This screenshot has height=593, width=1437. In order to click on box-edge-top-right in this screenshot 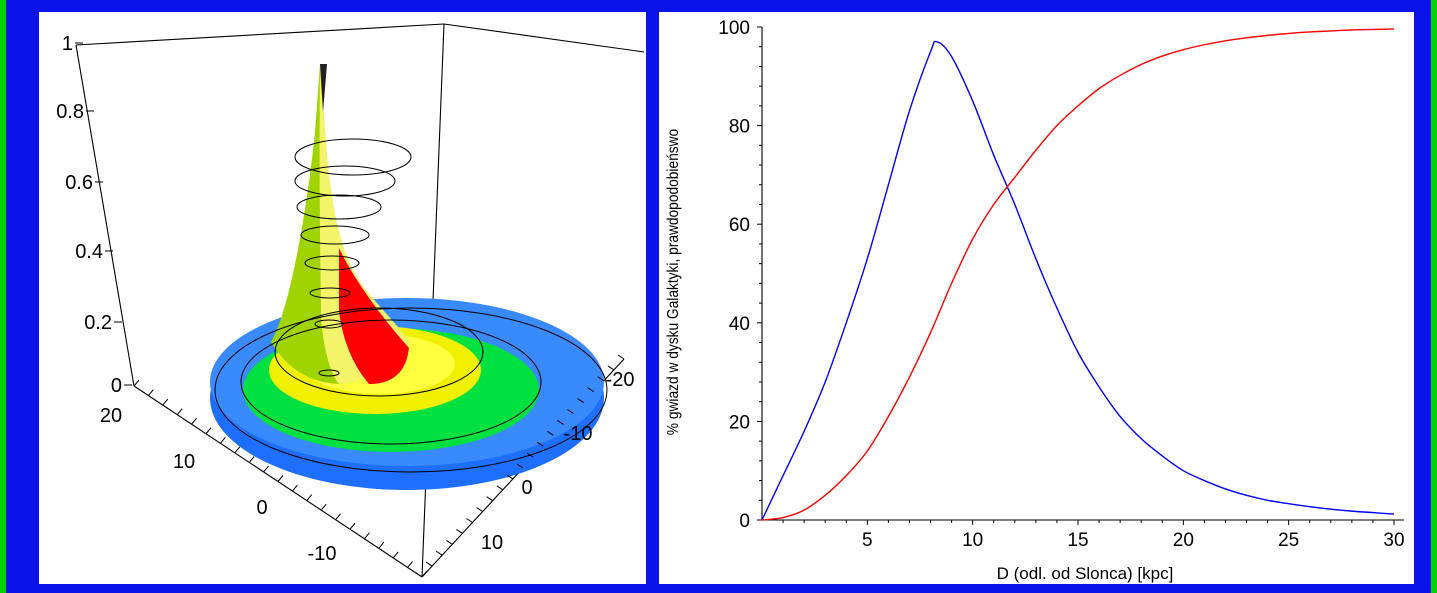, I will do `click(544, 38)`.